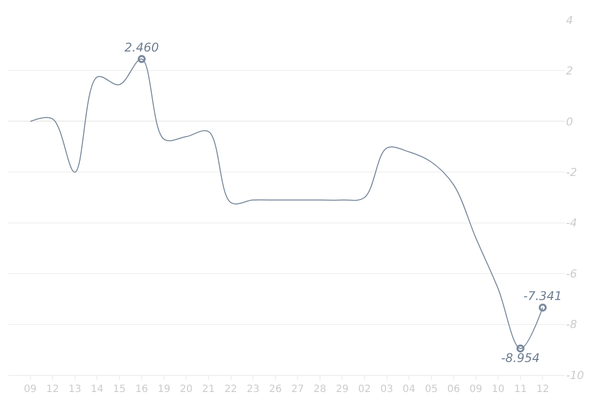 This screenshot has height=405, width=600. What do you see at coordinates (520, 358) in the screenshot?
I see `data-label: -8.954` at bounding box center [520, 358].